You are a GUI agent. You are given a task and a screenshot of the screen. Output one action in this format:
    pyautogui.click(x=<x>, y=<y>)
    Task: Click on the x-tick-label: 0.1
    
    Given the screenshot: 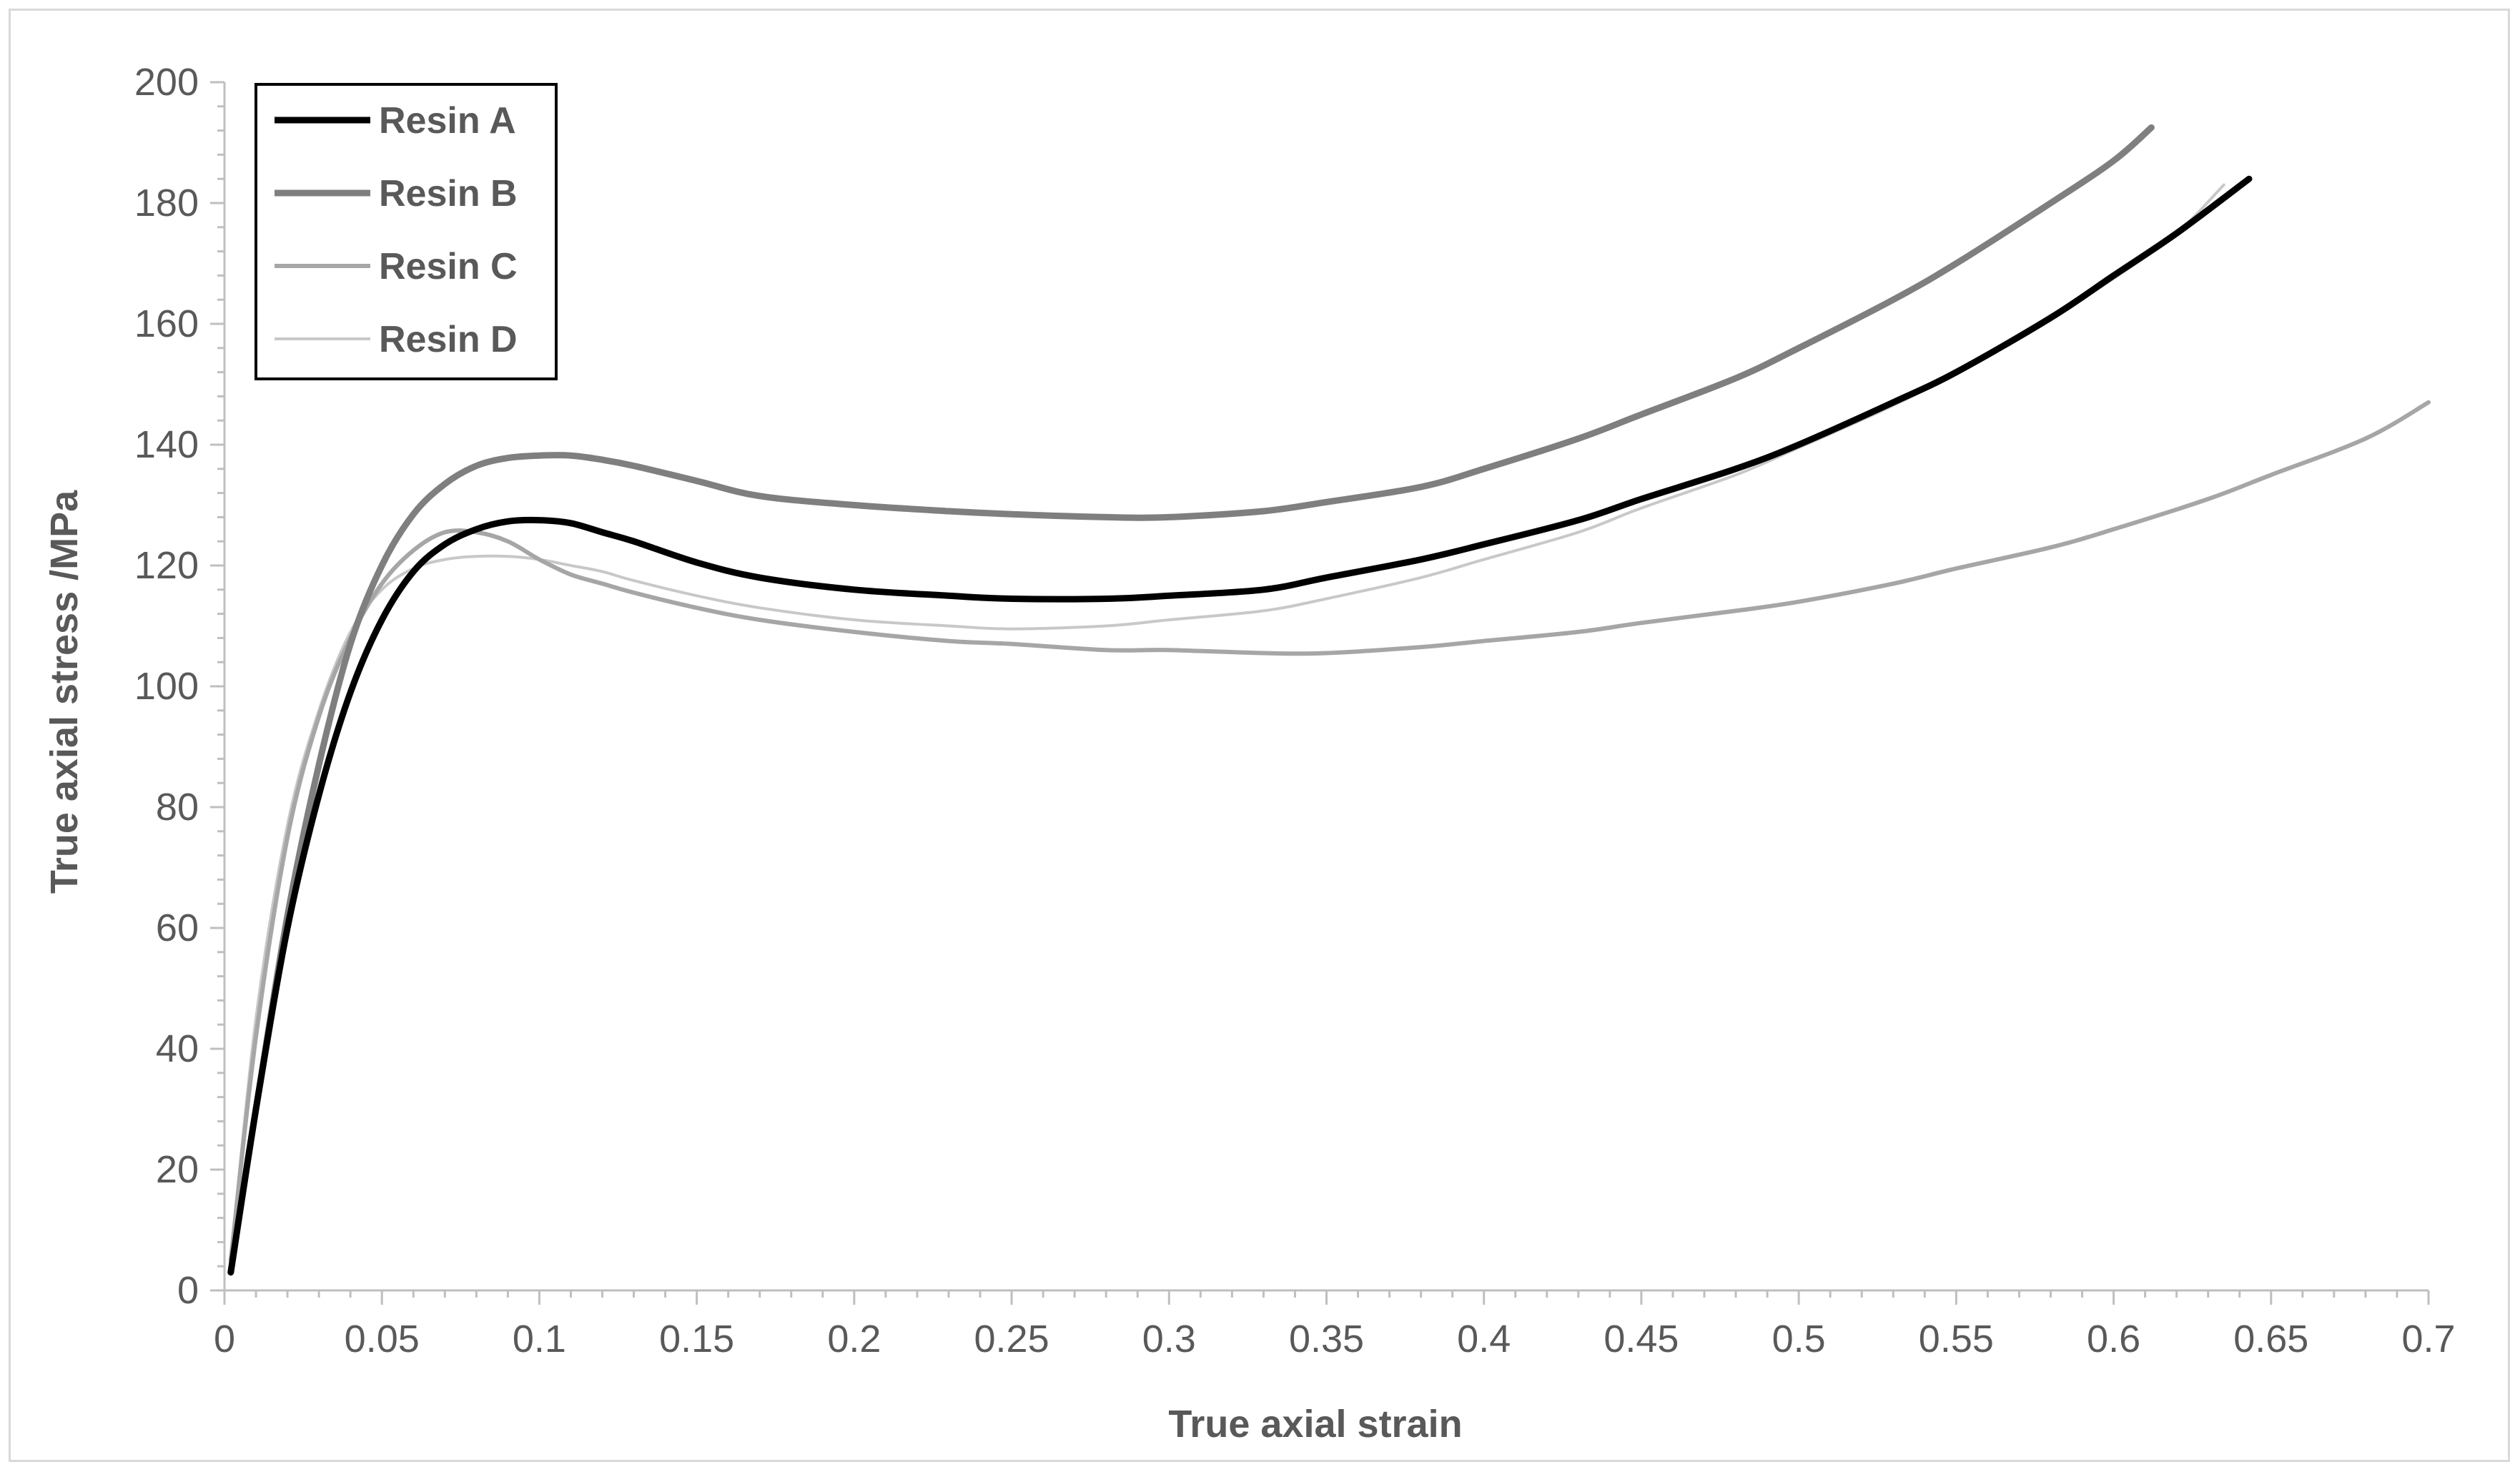 What is the action you would take?
    pyautogui.click(x=539, y=1339)
    